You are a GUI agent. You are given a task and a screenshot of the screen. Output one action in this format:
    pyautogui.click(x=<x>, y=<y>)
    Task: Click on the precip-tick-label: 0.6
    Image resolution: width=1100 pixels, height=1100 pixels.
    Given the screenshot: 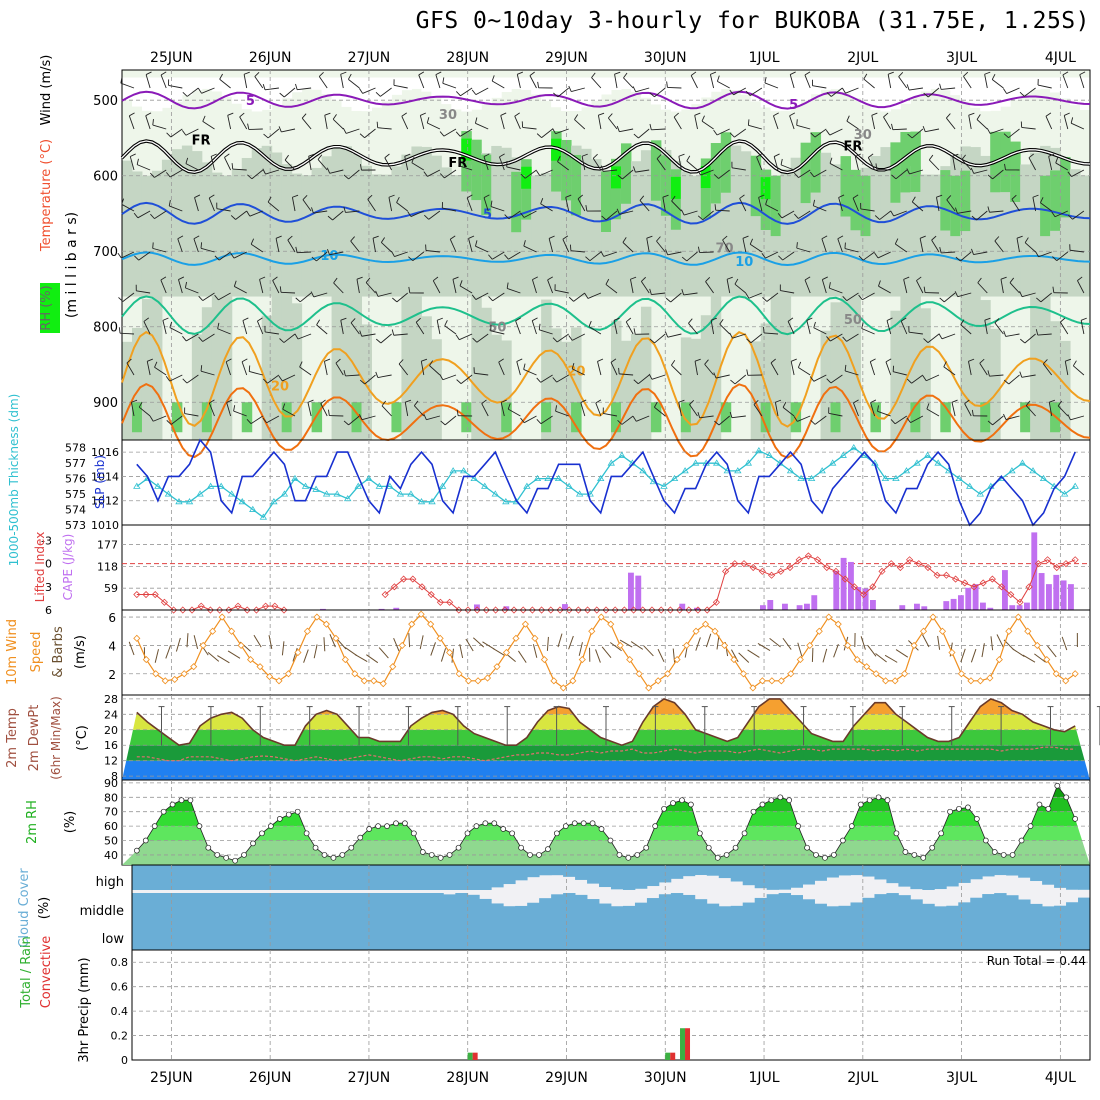 What is the action you would take?
    pyautogui.click(x=120, y=987)
    